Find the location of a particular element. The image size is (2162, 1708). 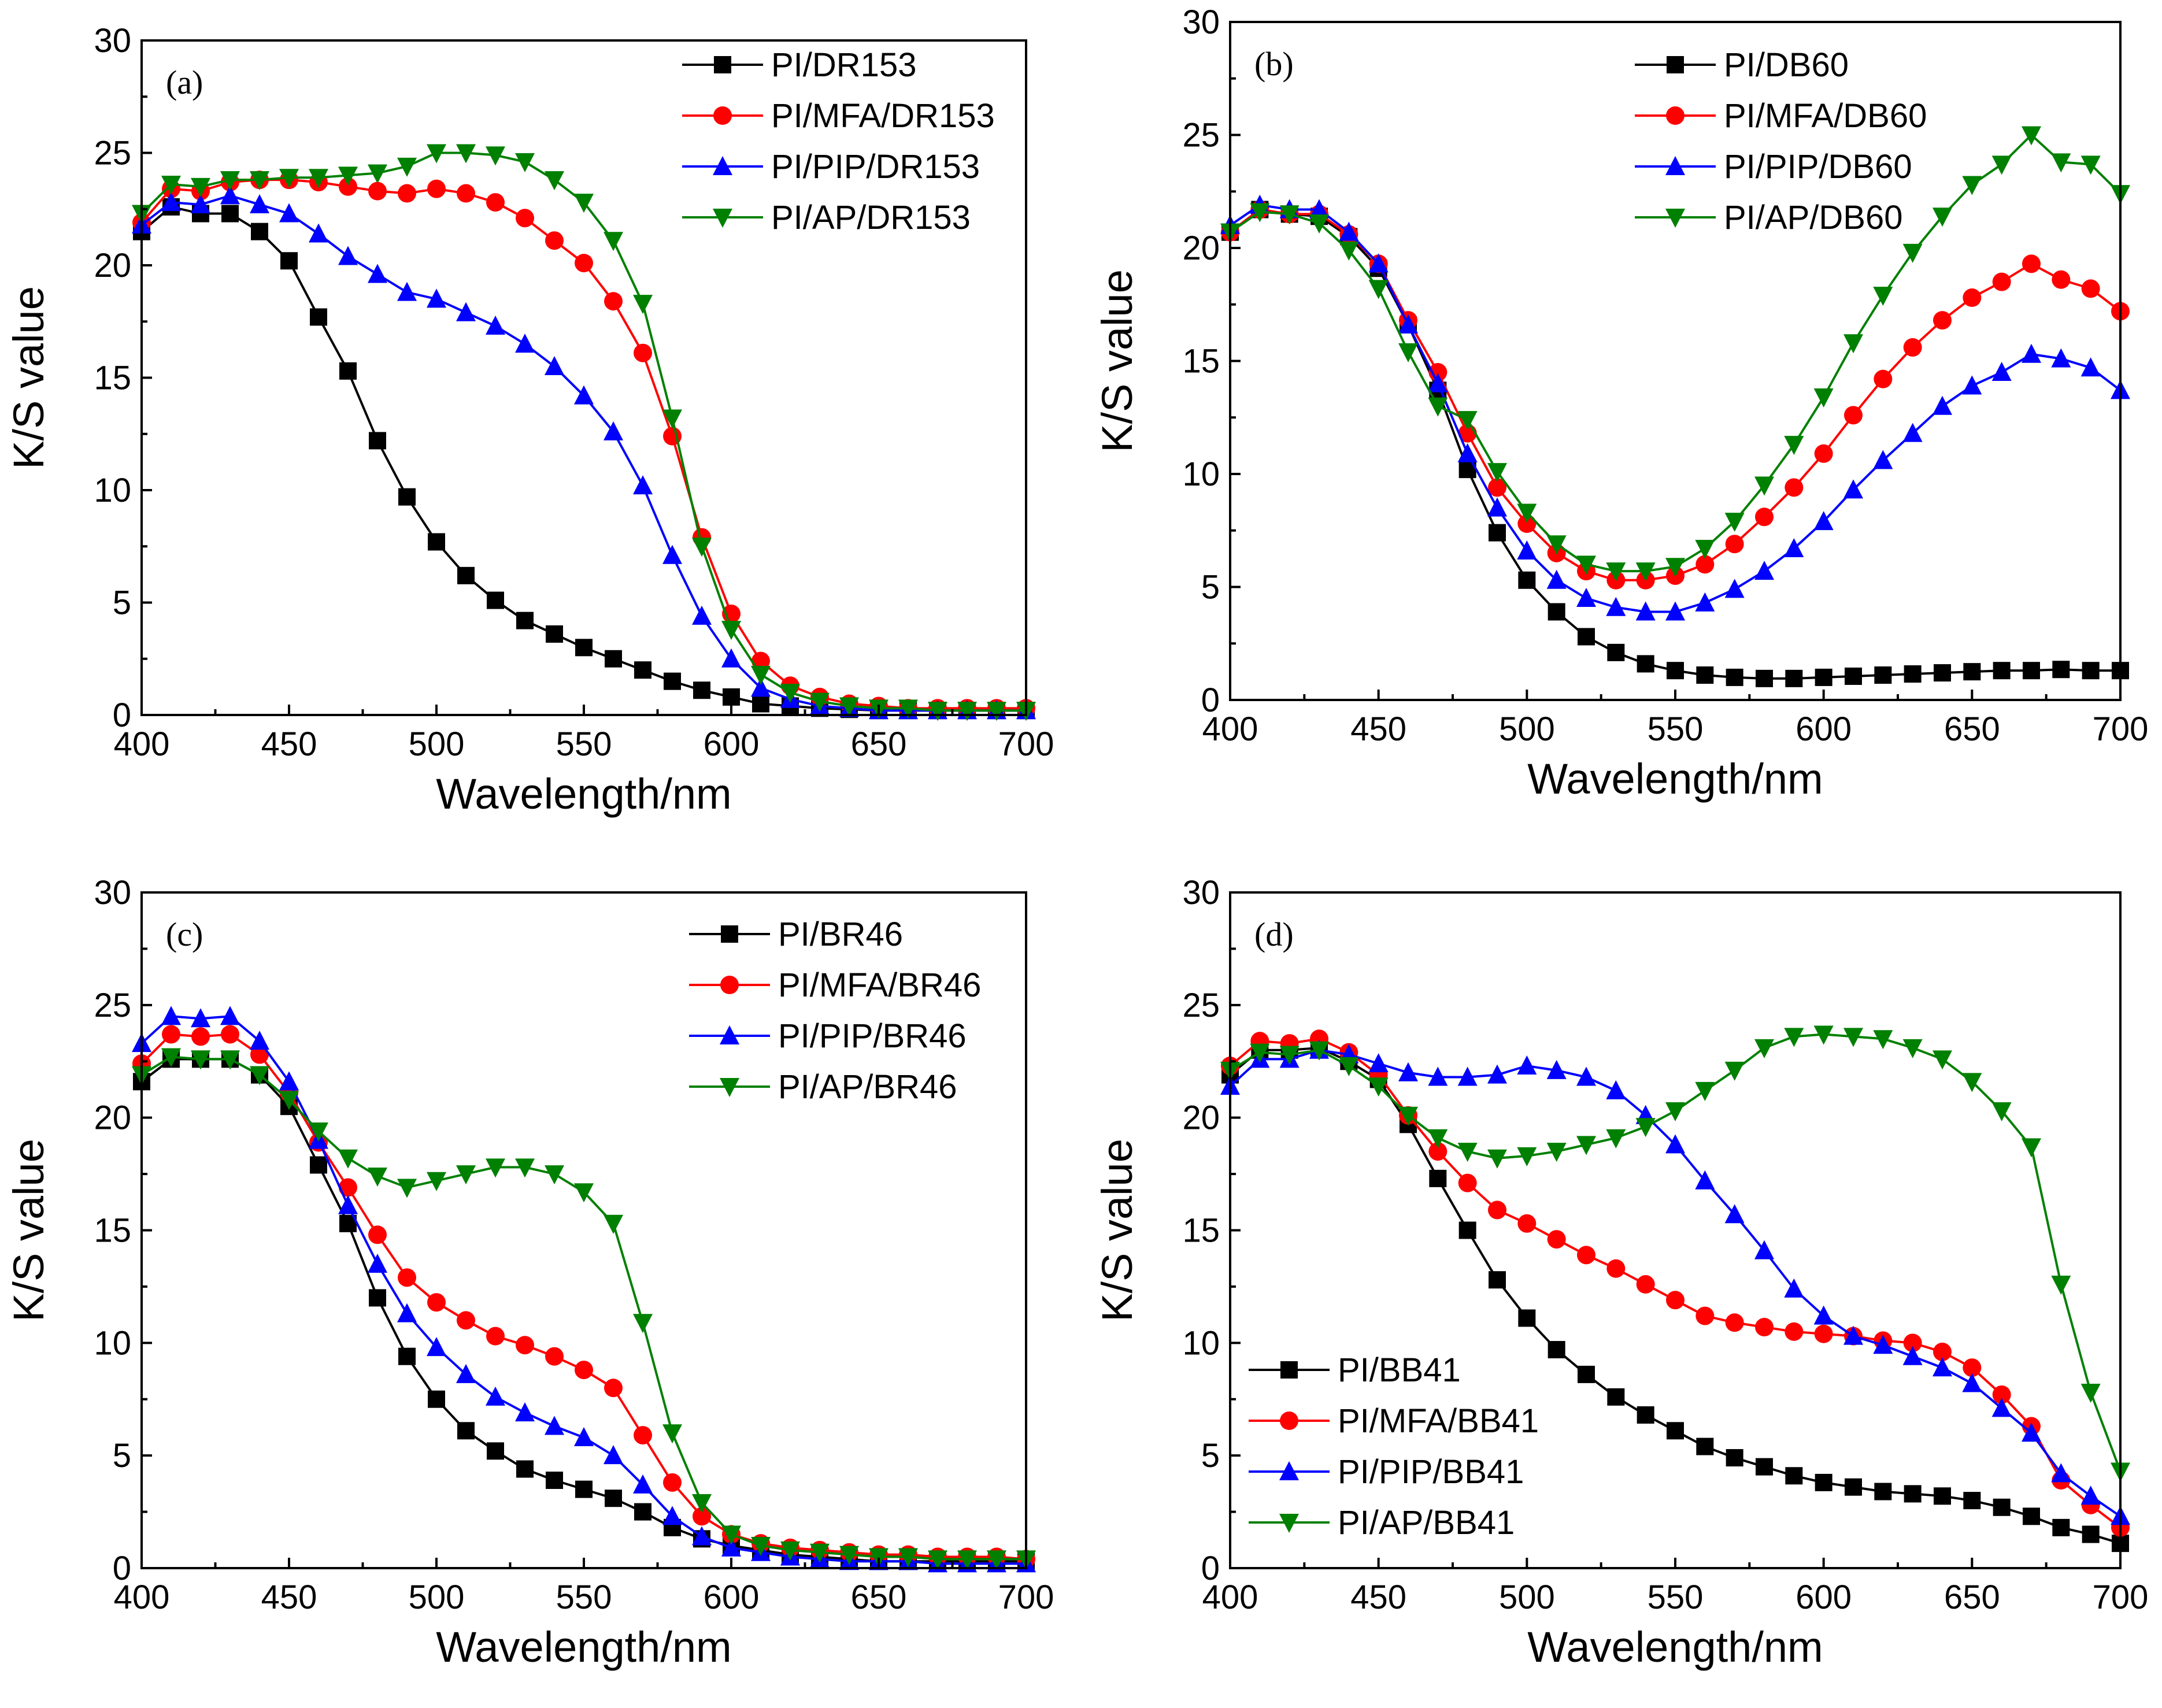

series-pi-mfa-dr153 is located at coordinates (584, 444).